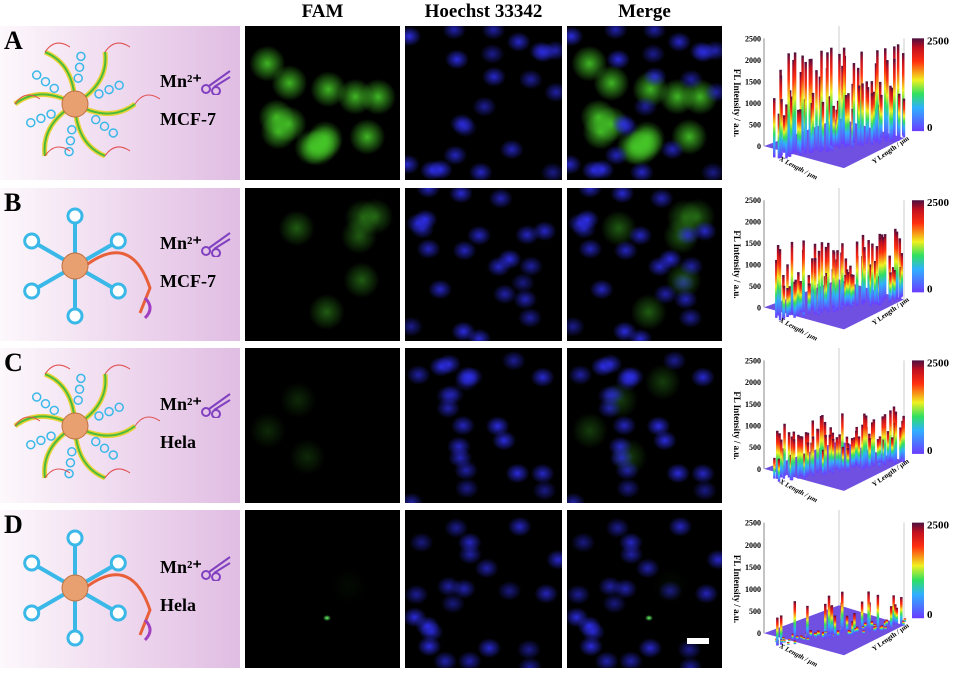  I want to click on header-merge: Merge, so click(644, 11).